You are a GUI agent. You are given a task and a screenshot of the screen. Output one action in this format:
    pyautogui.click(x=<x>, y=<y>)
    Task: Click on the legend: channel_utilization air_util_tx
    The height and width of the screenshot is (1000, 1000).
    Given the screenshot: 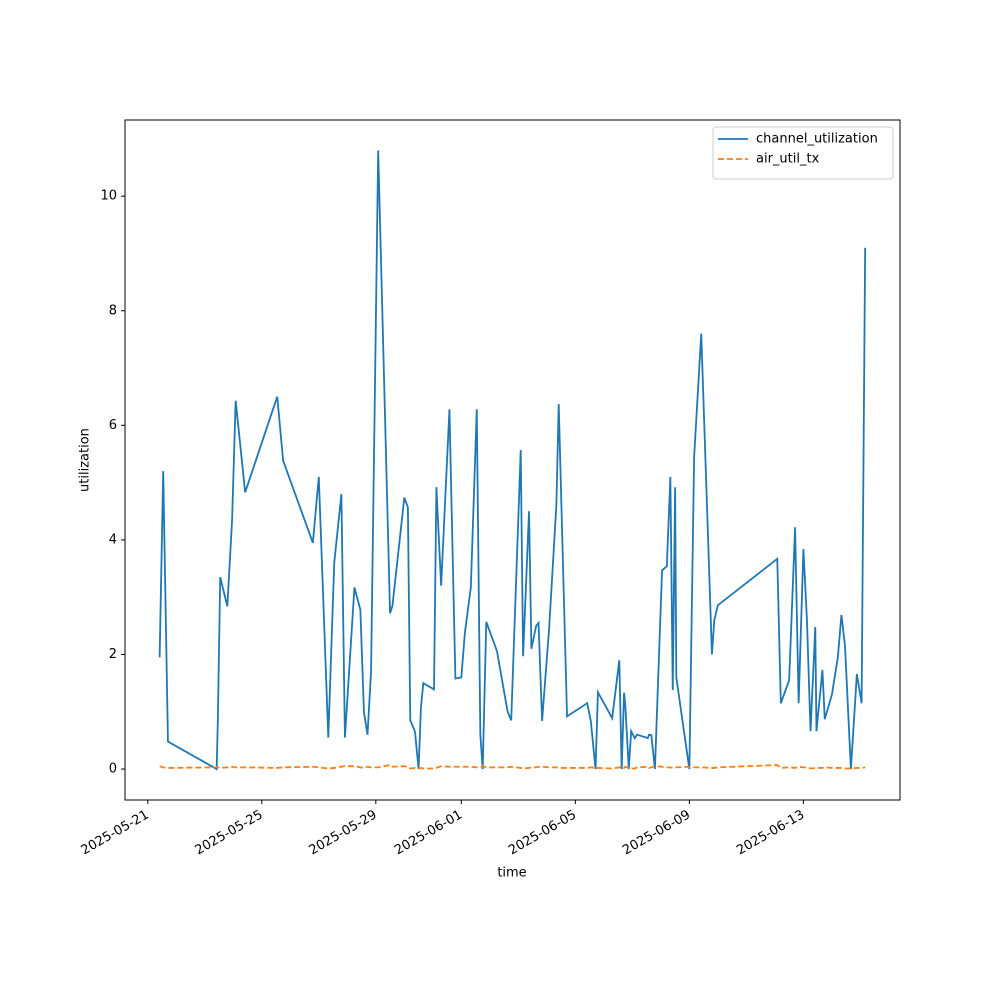 What is the action you would take?
    pyautogui.click(x=803, y=153)
    